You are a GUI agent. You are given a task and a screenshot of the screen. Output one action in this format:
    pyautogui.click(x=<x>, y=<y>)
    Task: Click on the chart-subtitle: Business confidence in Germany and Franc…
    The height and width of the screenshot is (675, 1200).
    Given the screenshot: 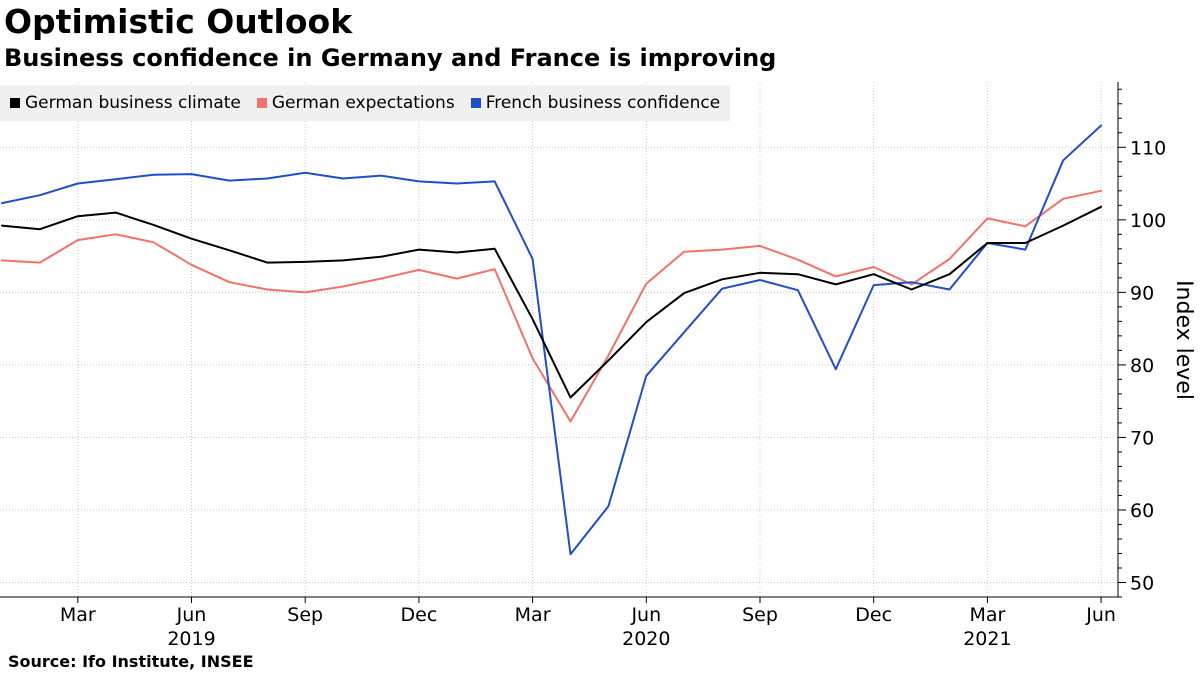 What is the action you would take?
    pyautogui.click(x=390, y=58)
    